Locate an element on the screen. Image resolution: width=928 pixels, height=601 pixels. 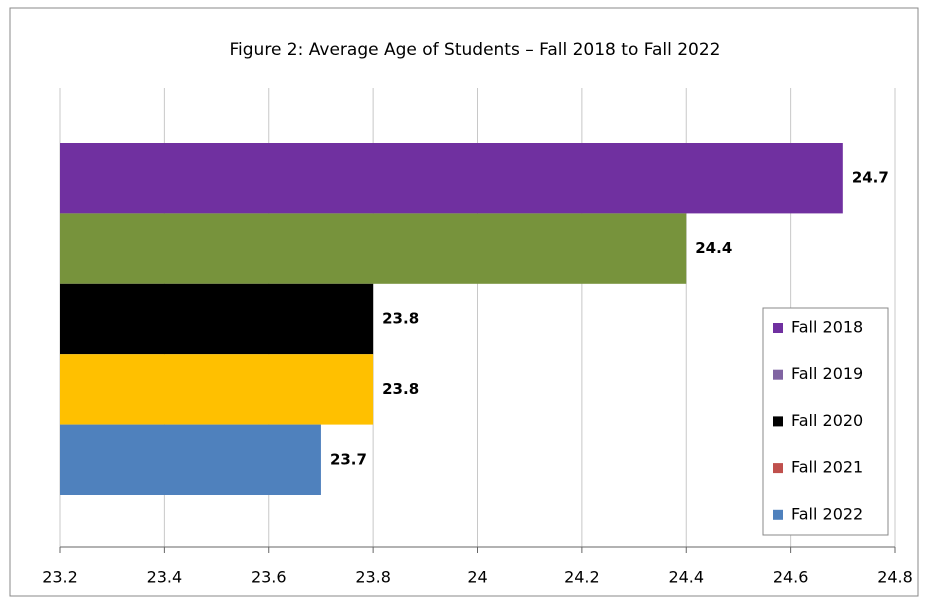
legend-label: Fall 2018 is located at coordinates (827, 327).